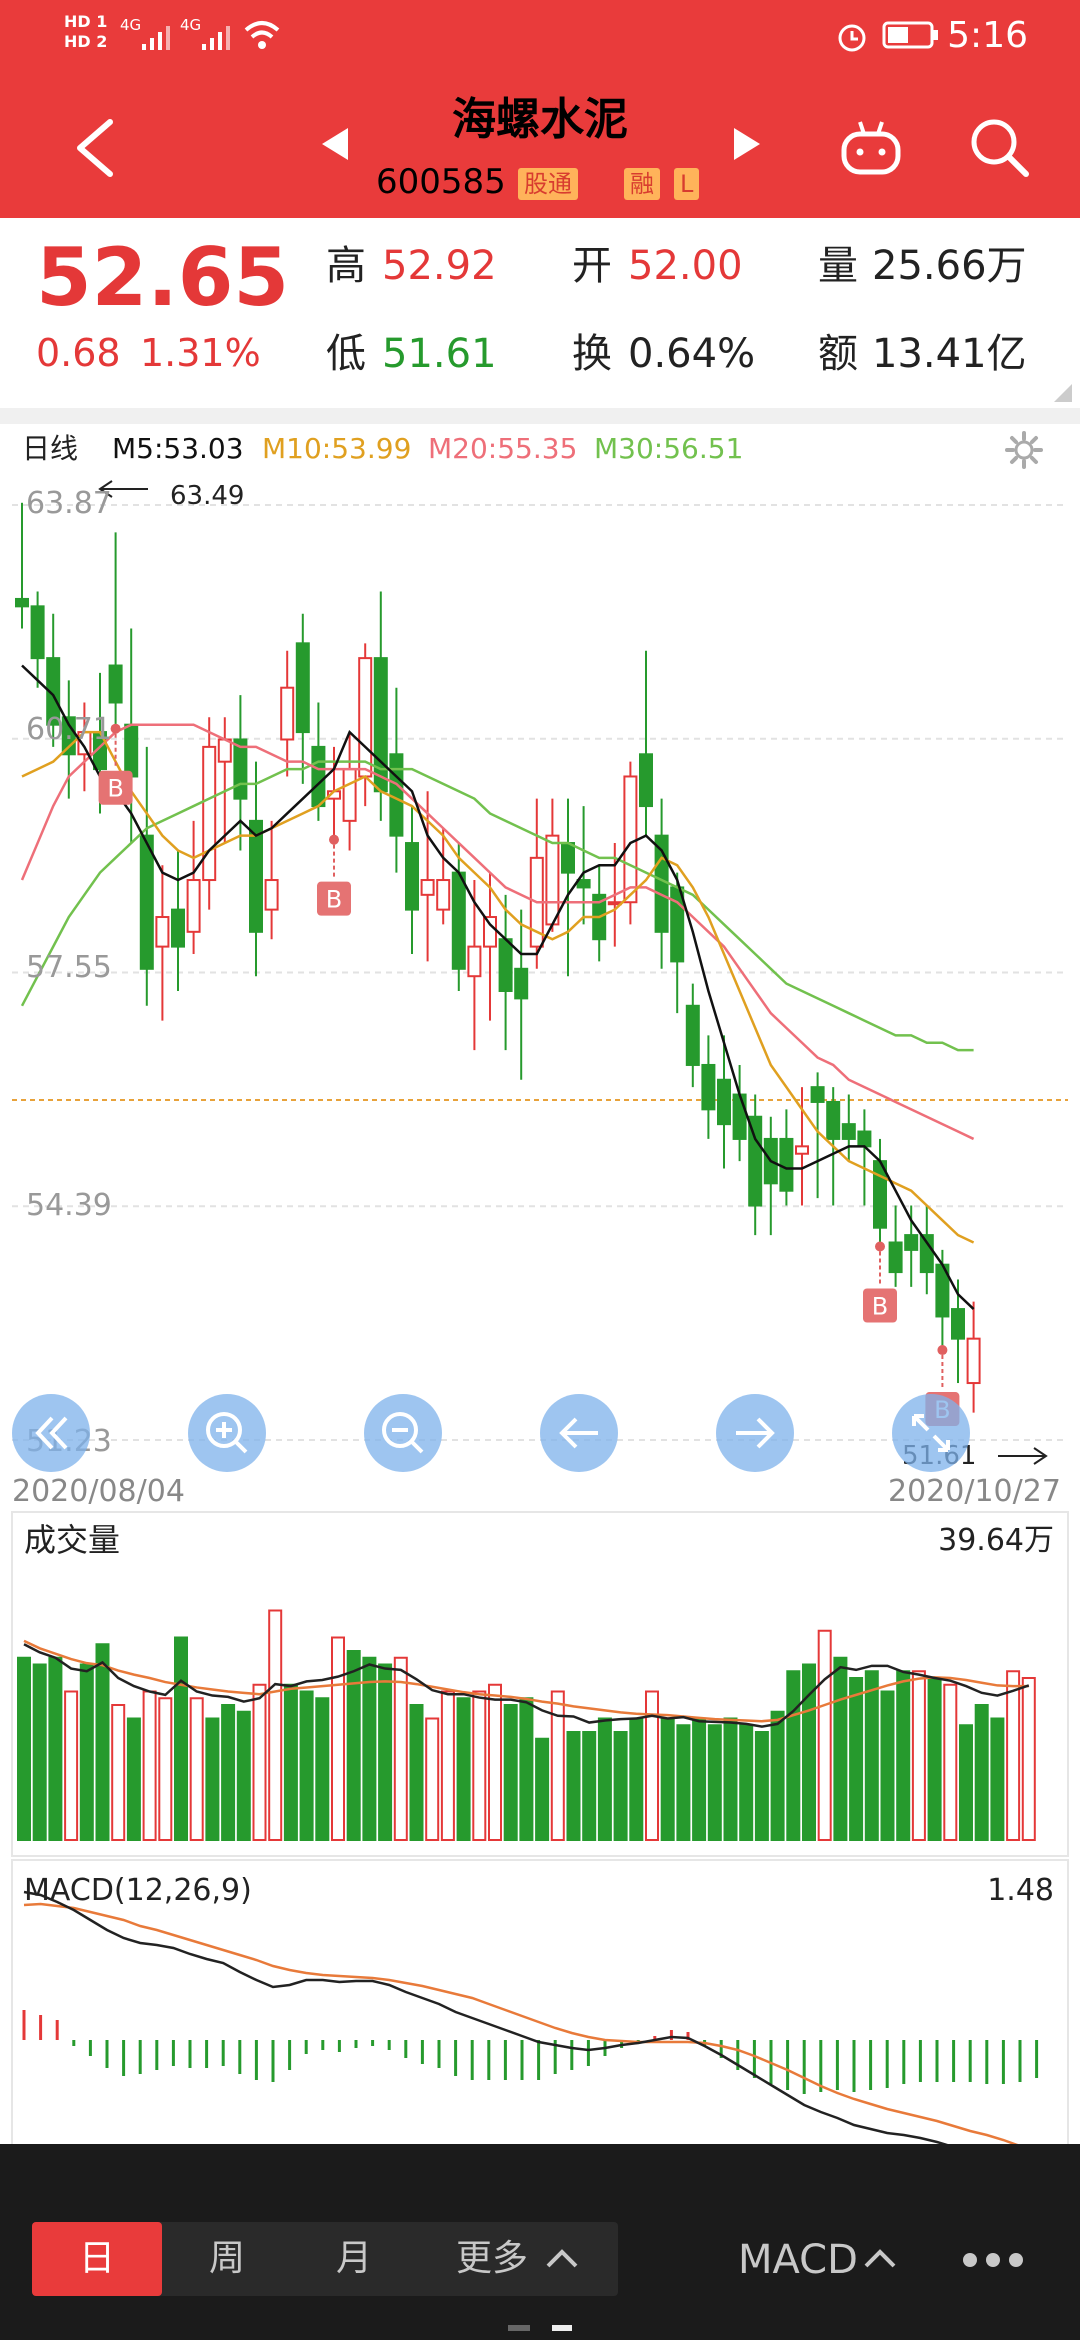  Describe the element at coordinates (540, 416) in the screenshot. I see `section-divider` at that location.